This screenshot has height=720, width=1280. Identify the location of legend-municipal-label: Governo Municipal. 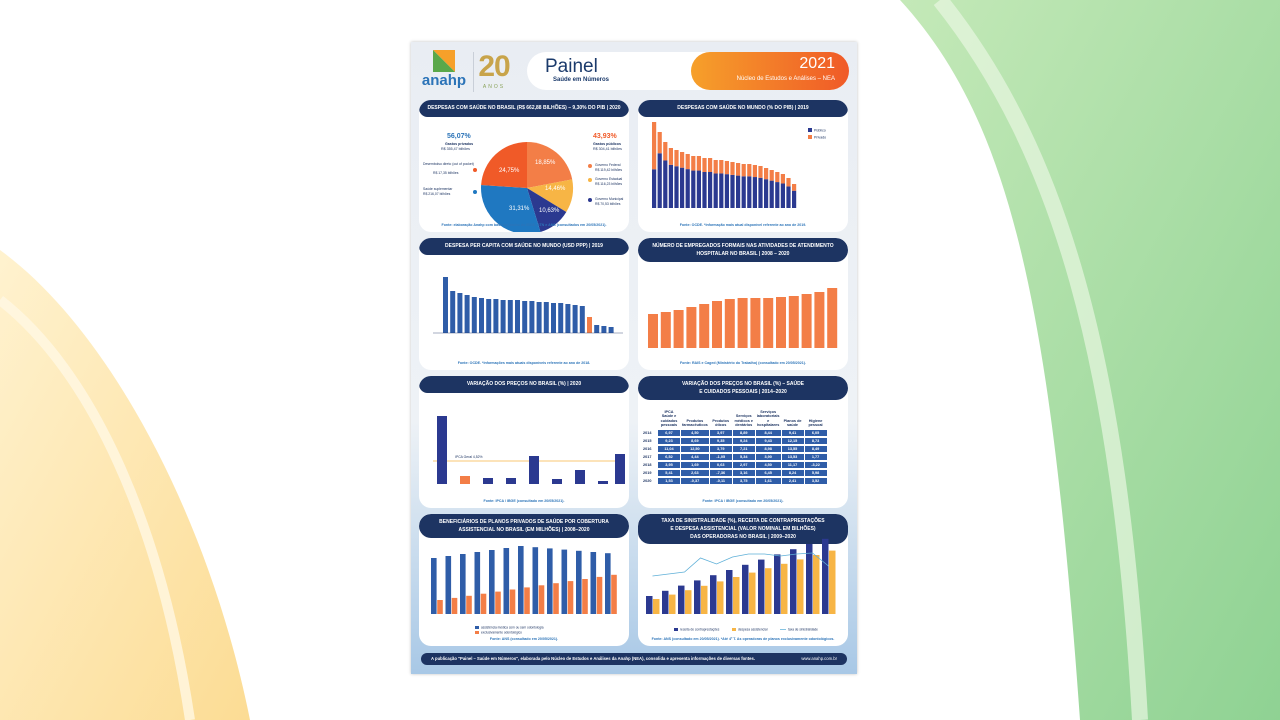
(609, 199).